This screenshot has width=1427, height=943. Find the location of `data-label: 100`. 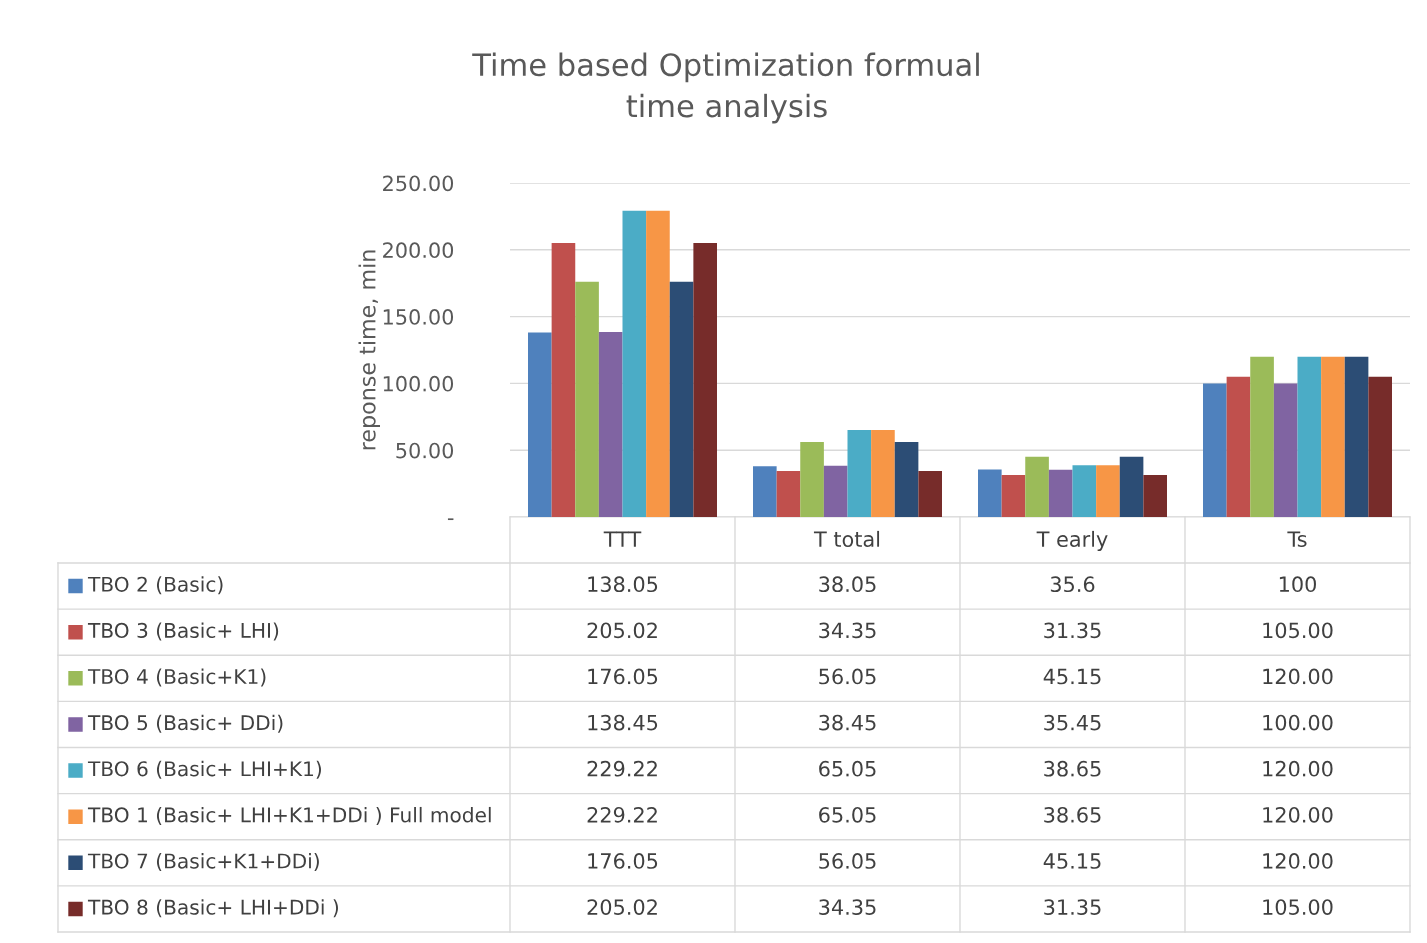

data-label: 100 is located at coordinates (1297, 584).